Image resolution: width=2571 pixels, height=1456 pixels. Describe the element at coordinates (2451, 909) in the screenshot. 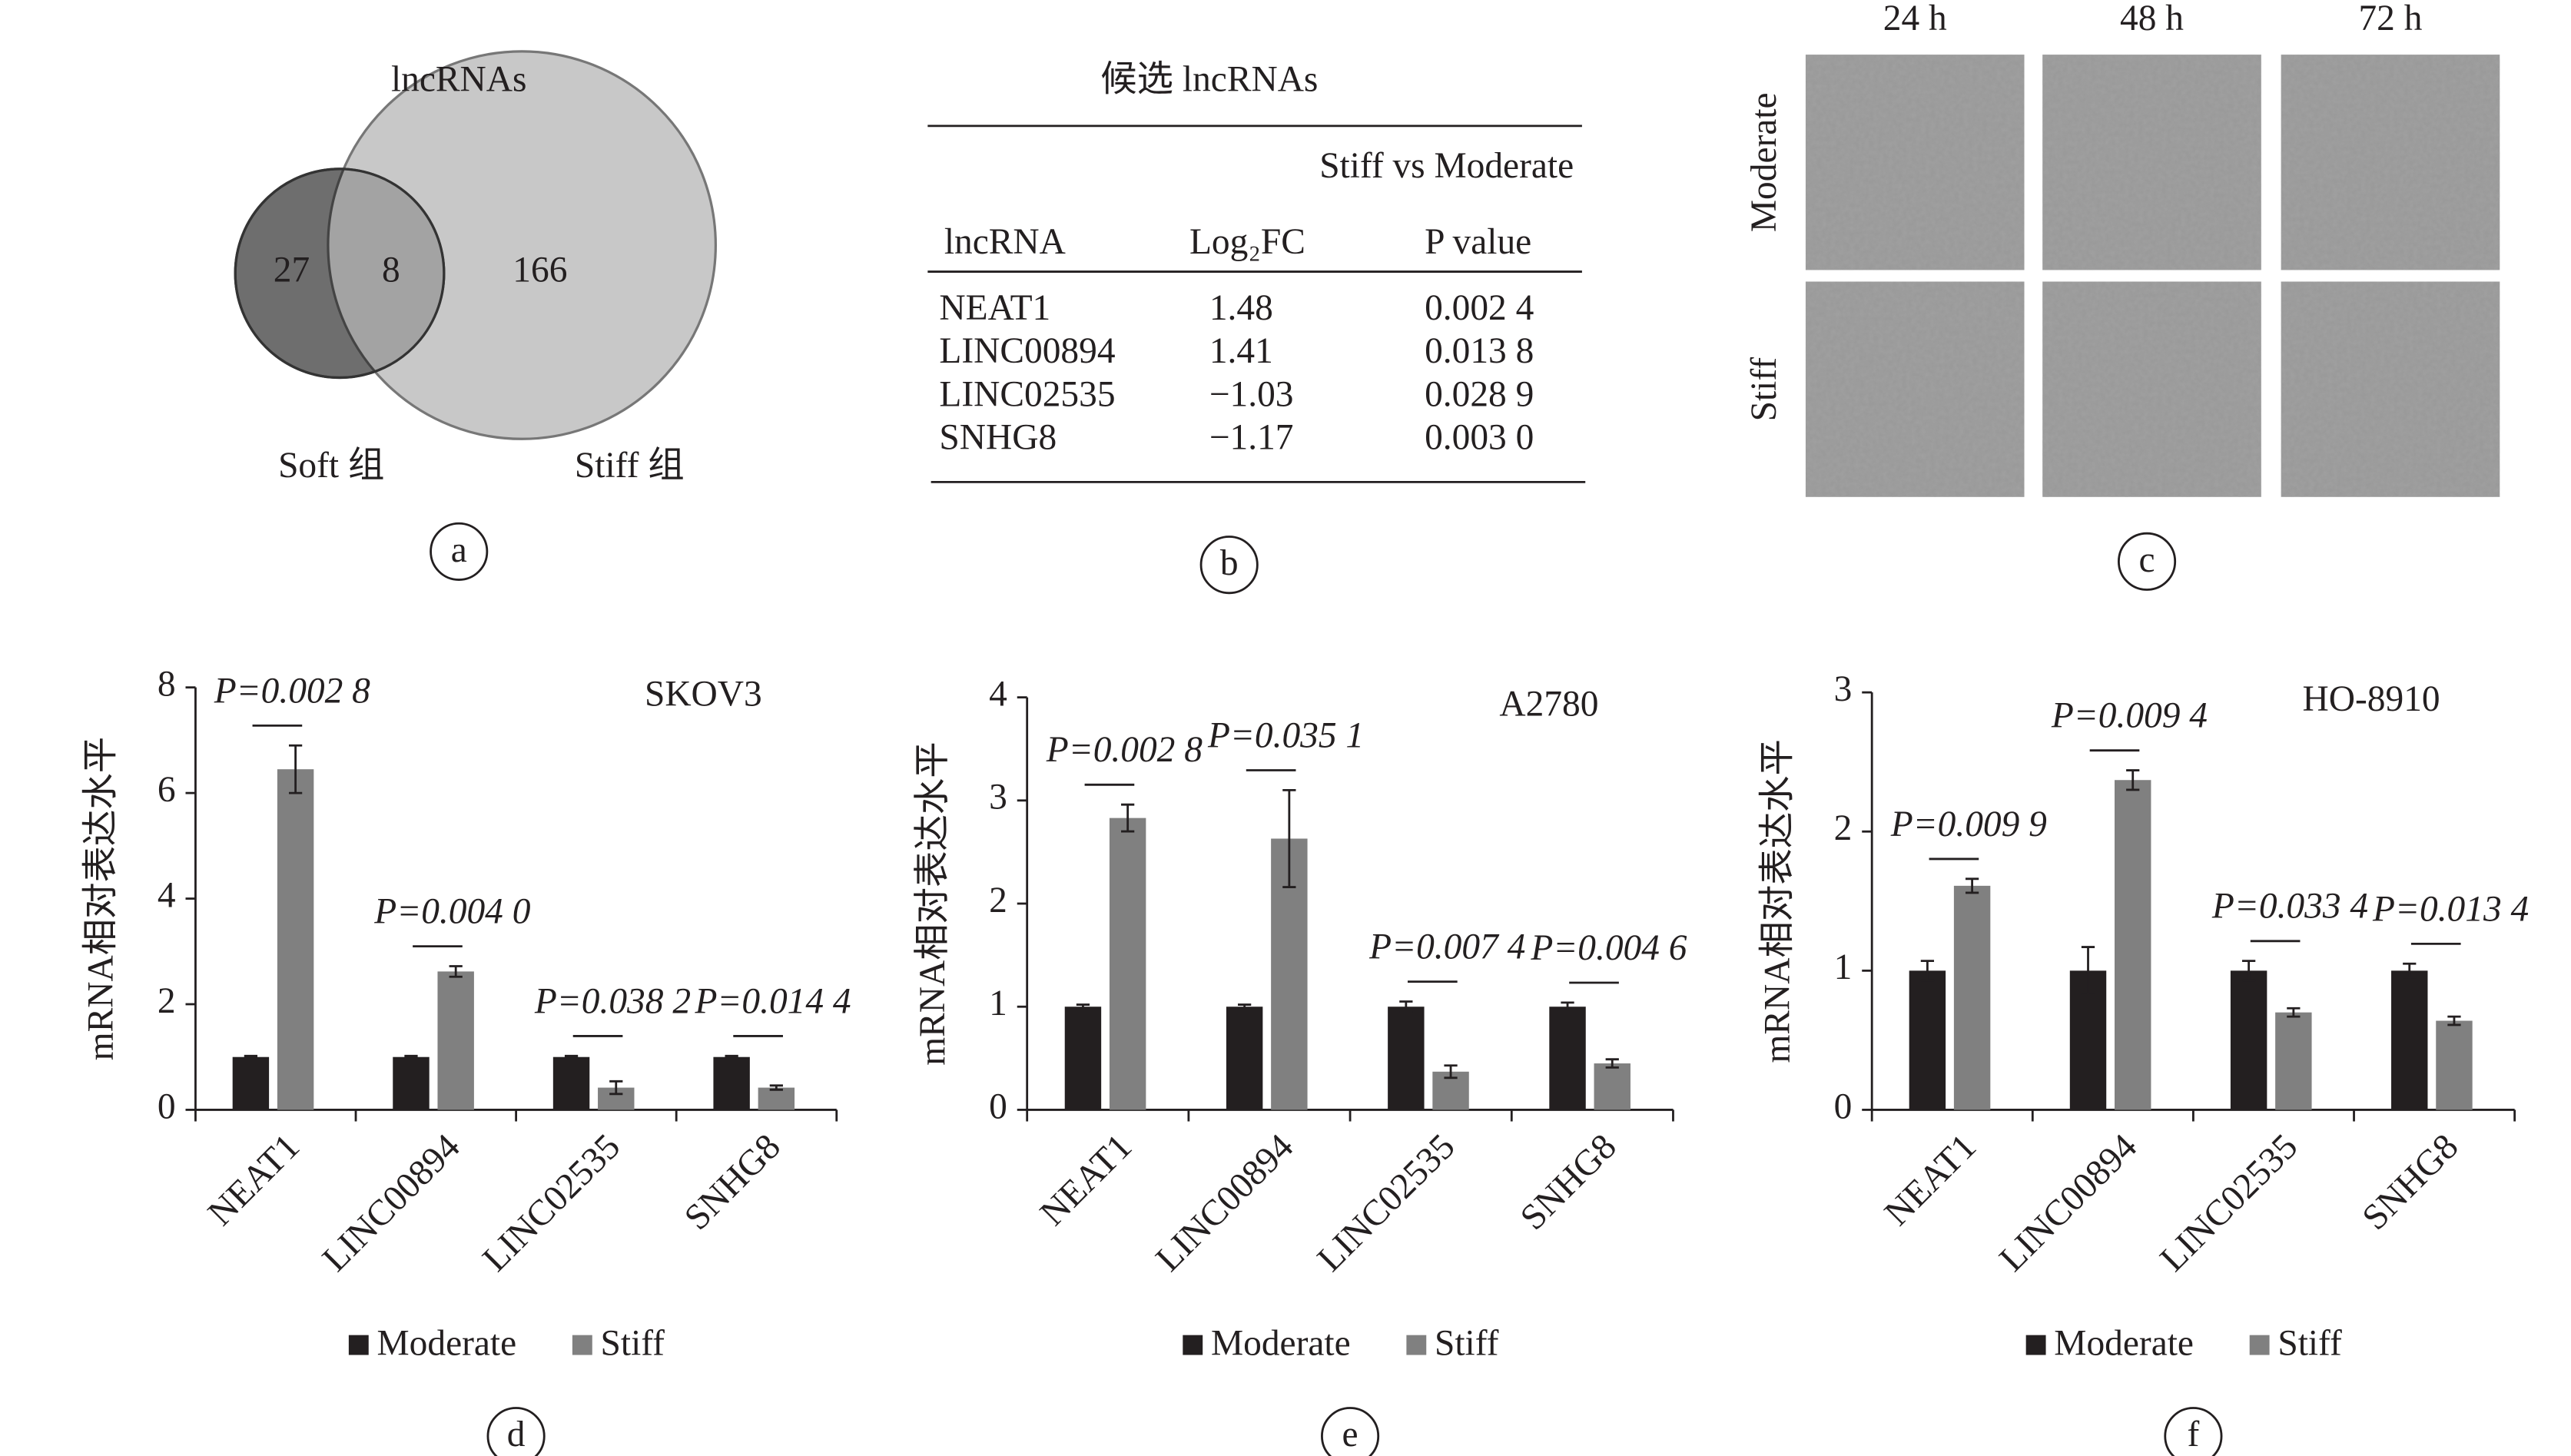

I see `p-value: P=0.013 4` at that location.